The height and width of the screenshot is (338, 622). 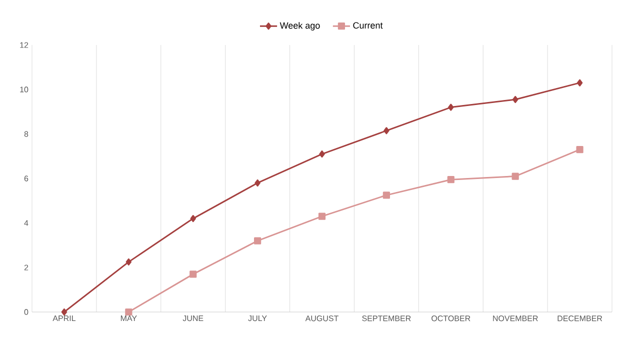 What do you see at coordinates (24, 89) in the screenshot?
I see `y-tick-label: 10` at bounding box center [24, 89].